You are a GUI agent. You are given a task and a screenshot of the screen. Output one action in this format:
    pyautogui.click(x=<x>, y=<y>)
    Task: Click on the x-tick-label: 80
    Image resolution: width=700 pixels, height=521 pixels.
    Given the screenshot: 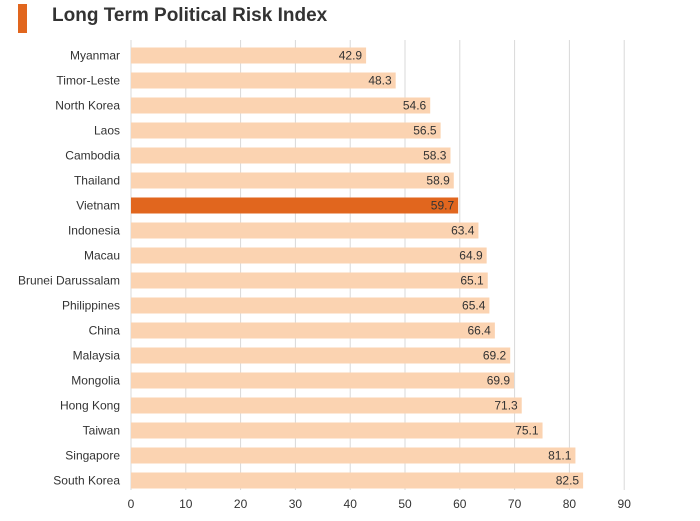 What is the action you would take?
    pyautogui.click(x=570, y=504)
    